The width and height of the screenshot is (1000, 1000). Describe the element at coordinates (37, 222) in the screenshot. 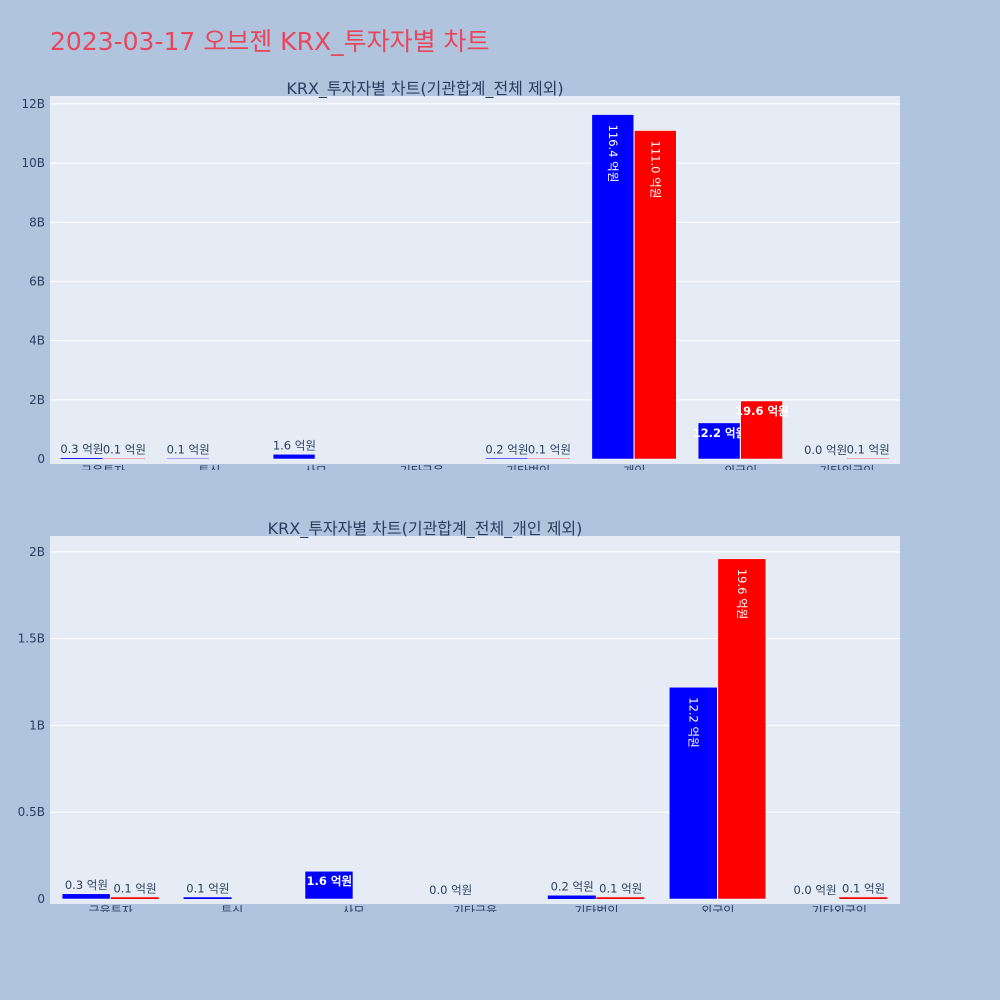

I see `y-tick-label: 8B` at that location.